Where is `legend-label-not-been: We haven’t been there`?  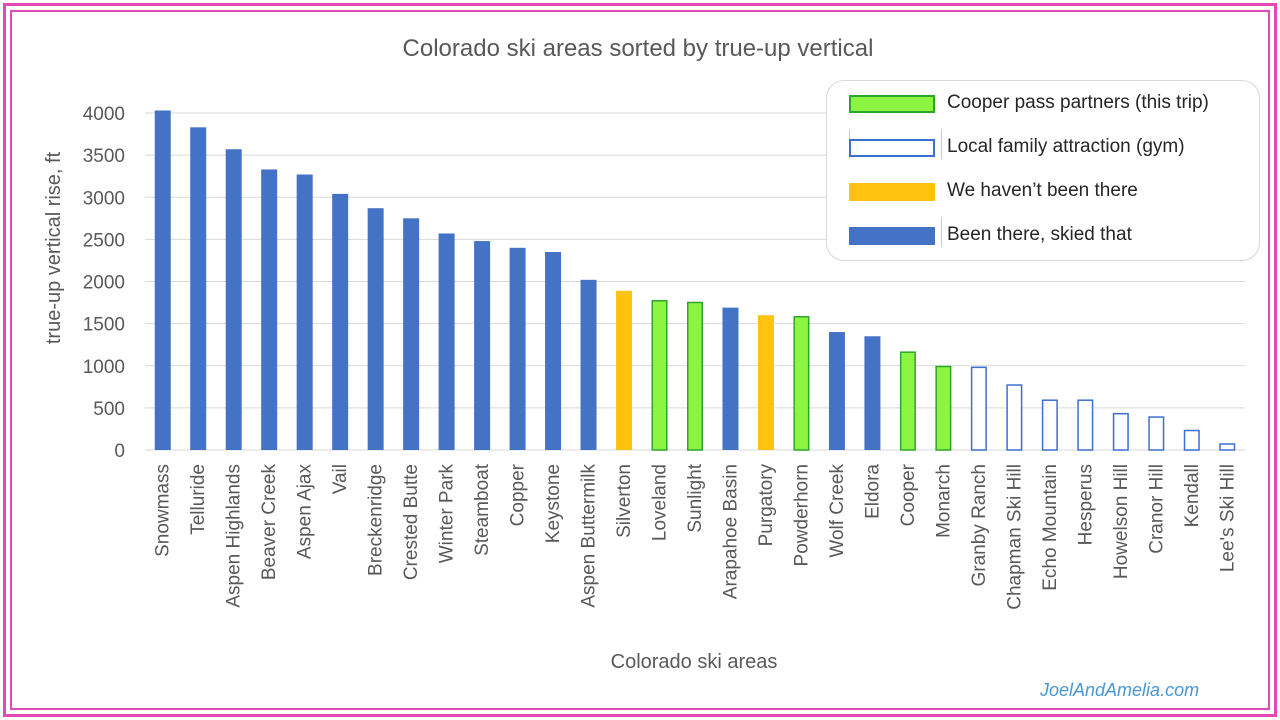
legend-label-not-been: We haven’t been there is located at coordinates (1042, 190).